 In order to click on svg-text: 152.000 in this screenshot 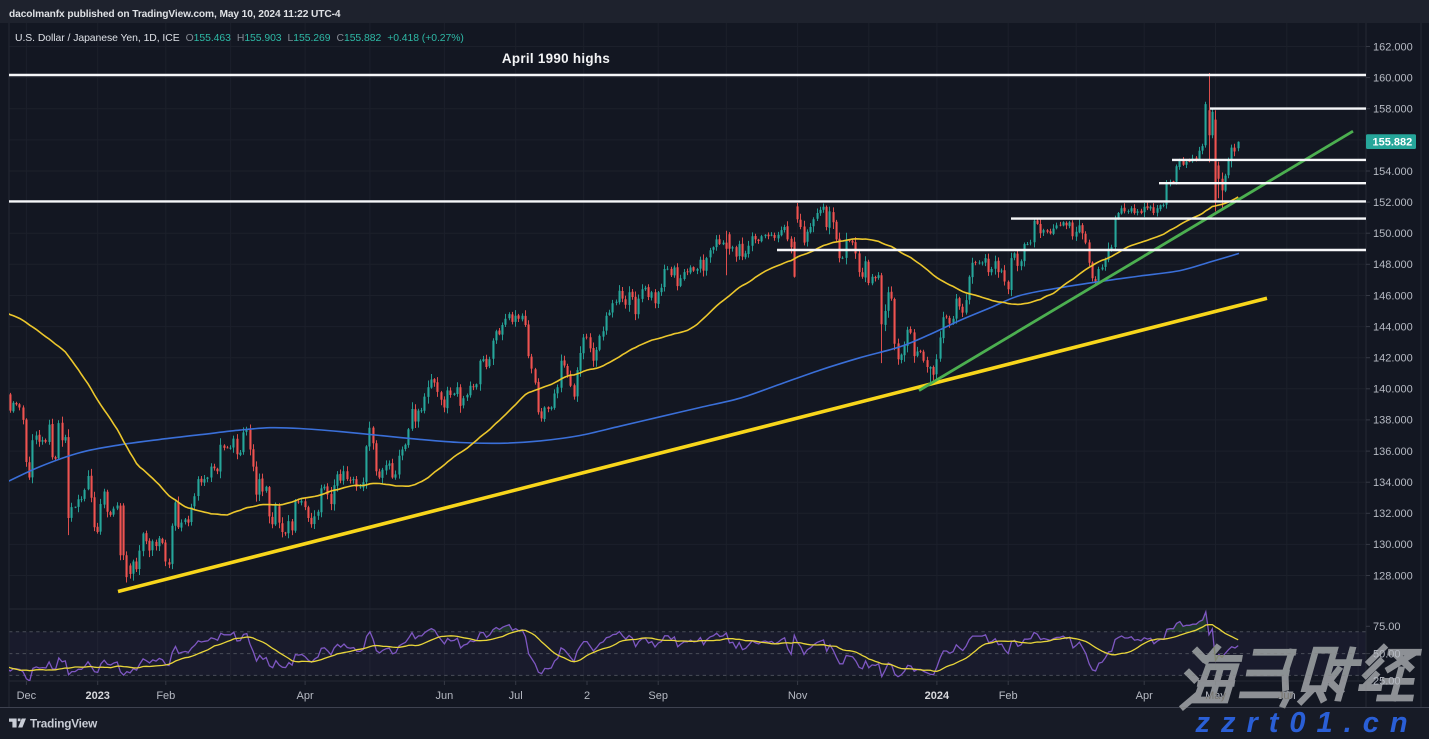, I will do `click(1393, 203)`.